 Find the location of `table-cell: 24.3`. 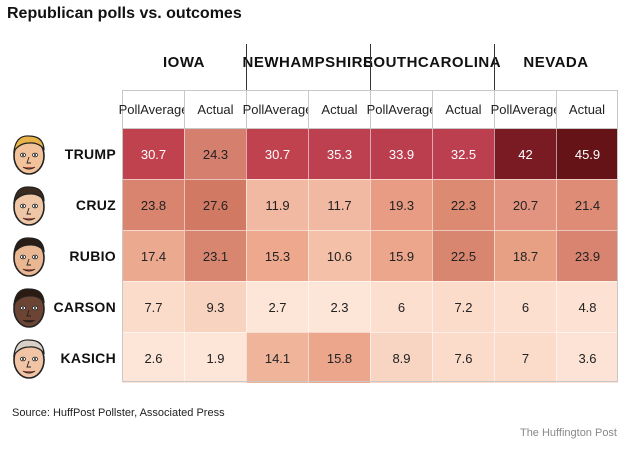

table-cell: 24.3 is located at coordinates (215, 153).